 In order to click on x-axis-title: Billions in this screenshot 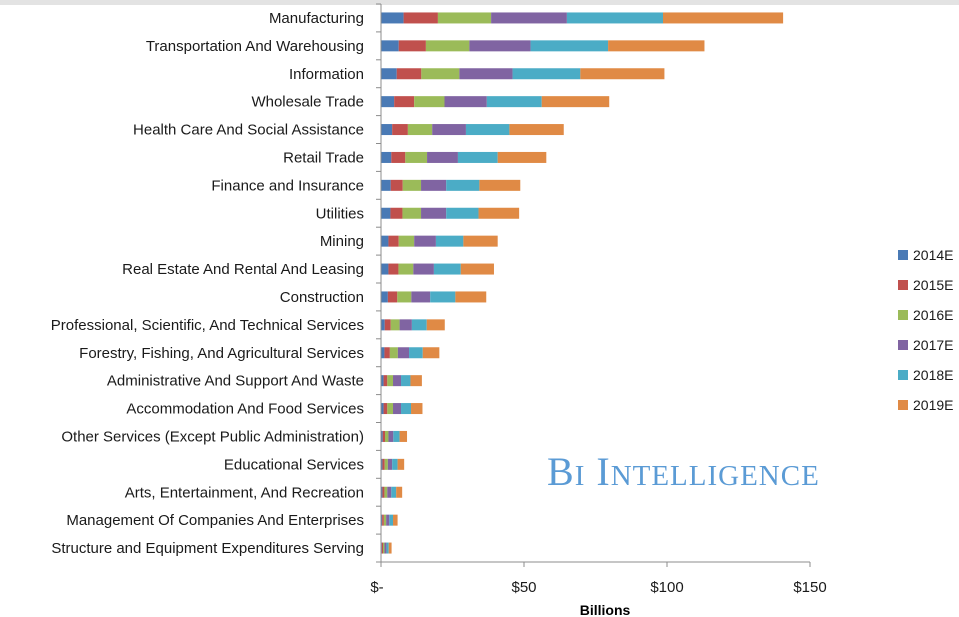, I will do `click(605, 609)`.